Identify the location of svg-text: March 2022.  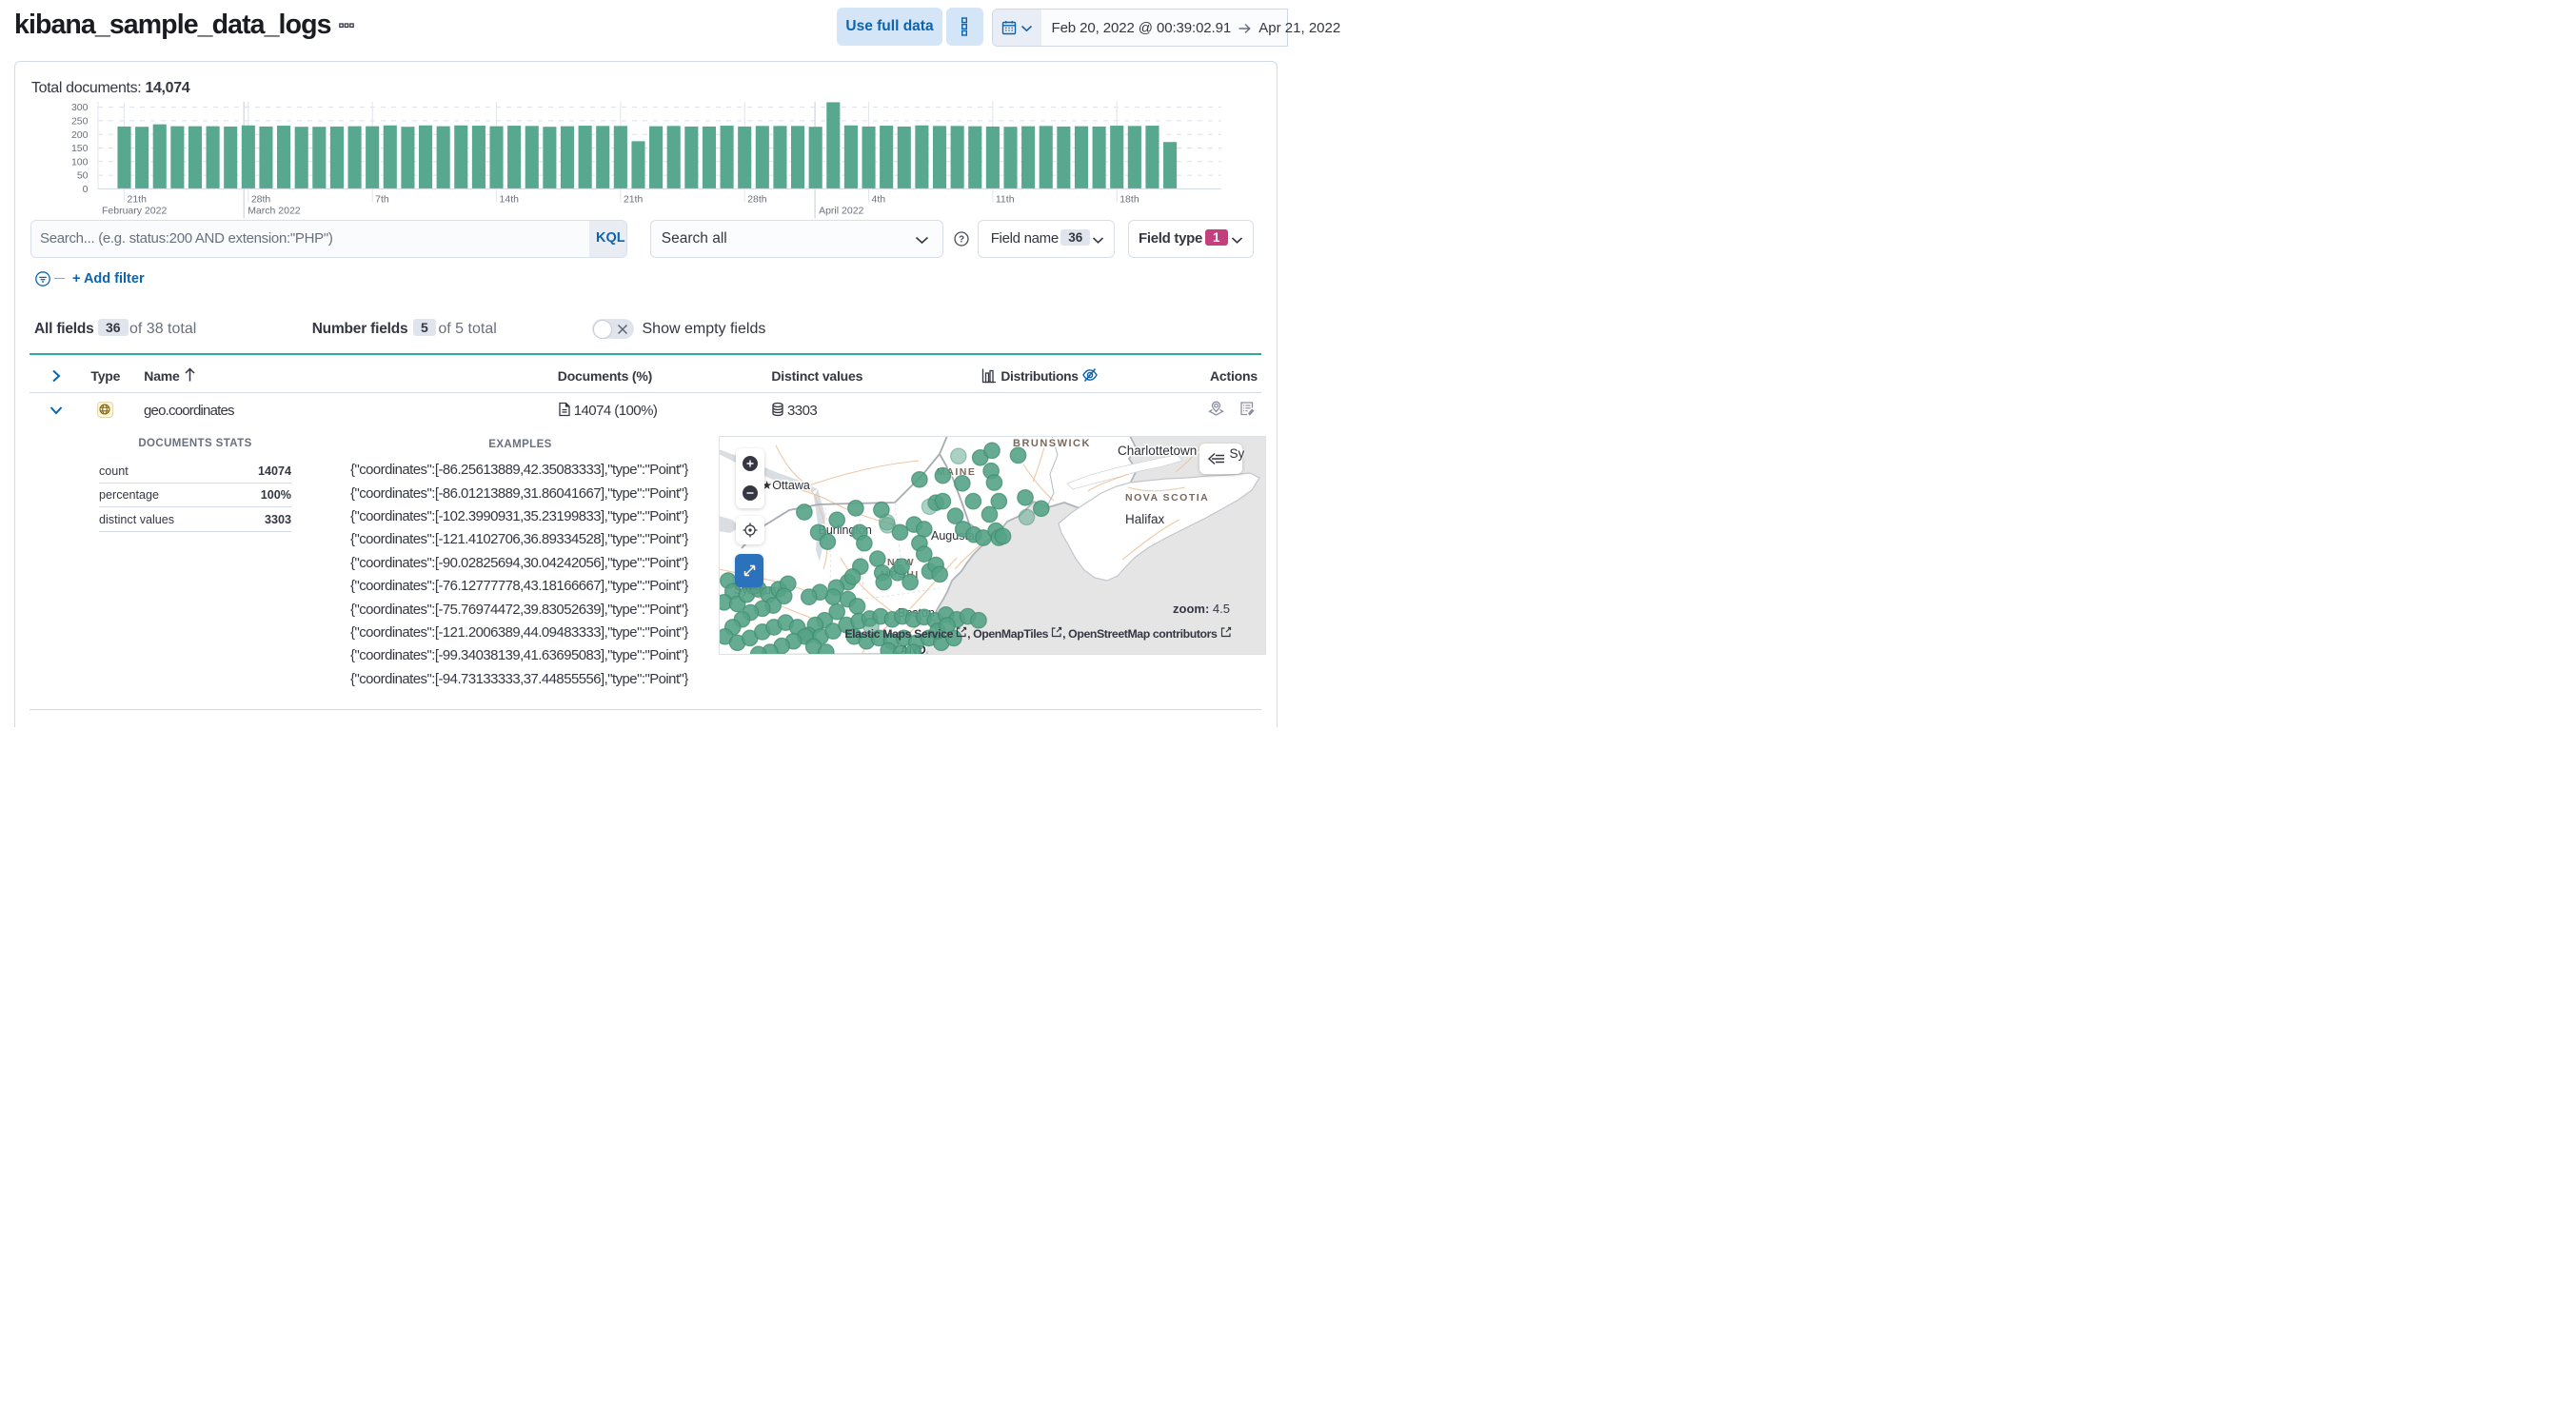
(274, 211).